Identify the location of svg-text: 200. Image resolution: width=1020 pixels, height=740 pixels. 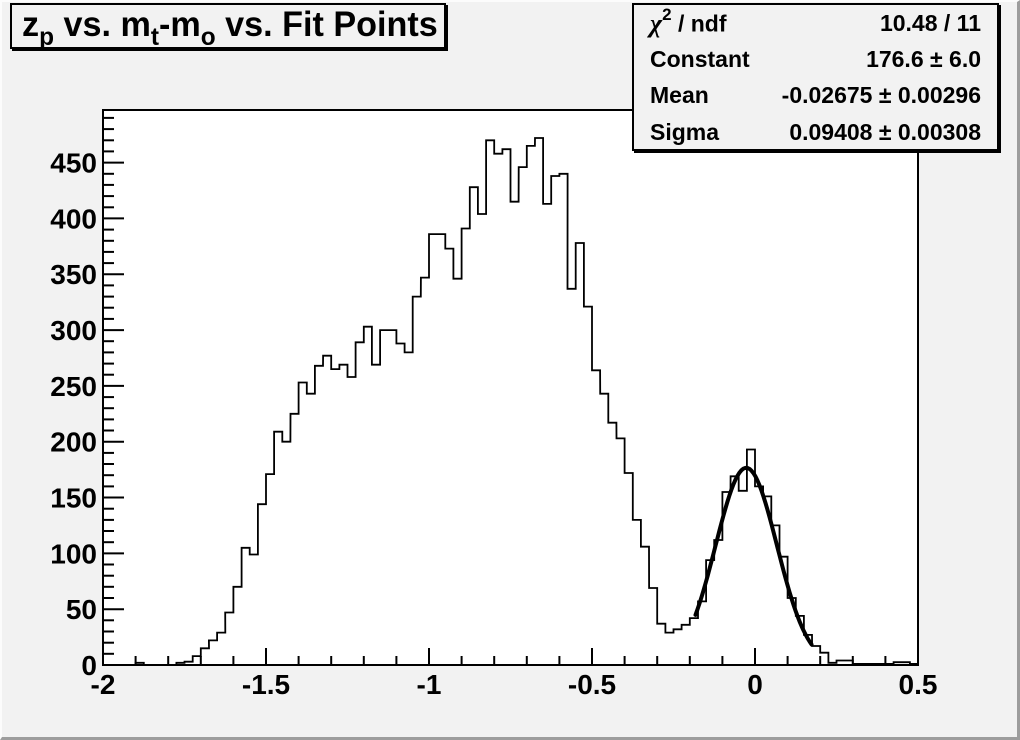
(73, 442).